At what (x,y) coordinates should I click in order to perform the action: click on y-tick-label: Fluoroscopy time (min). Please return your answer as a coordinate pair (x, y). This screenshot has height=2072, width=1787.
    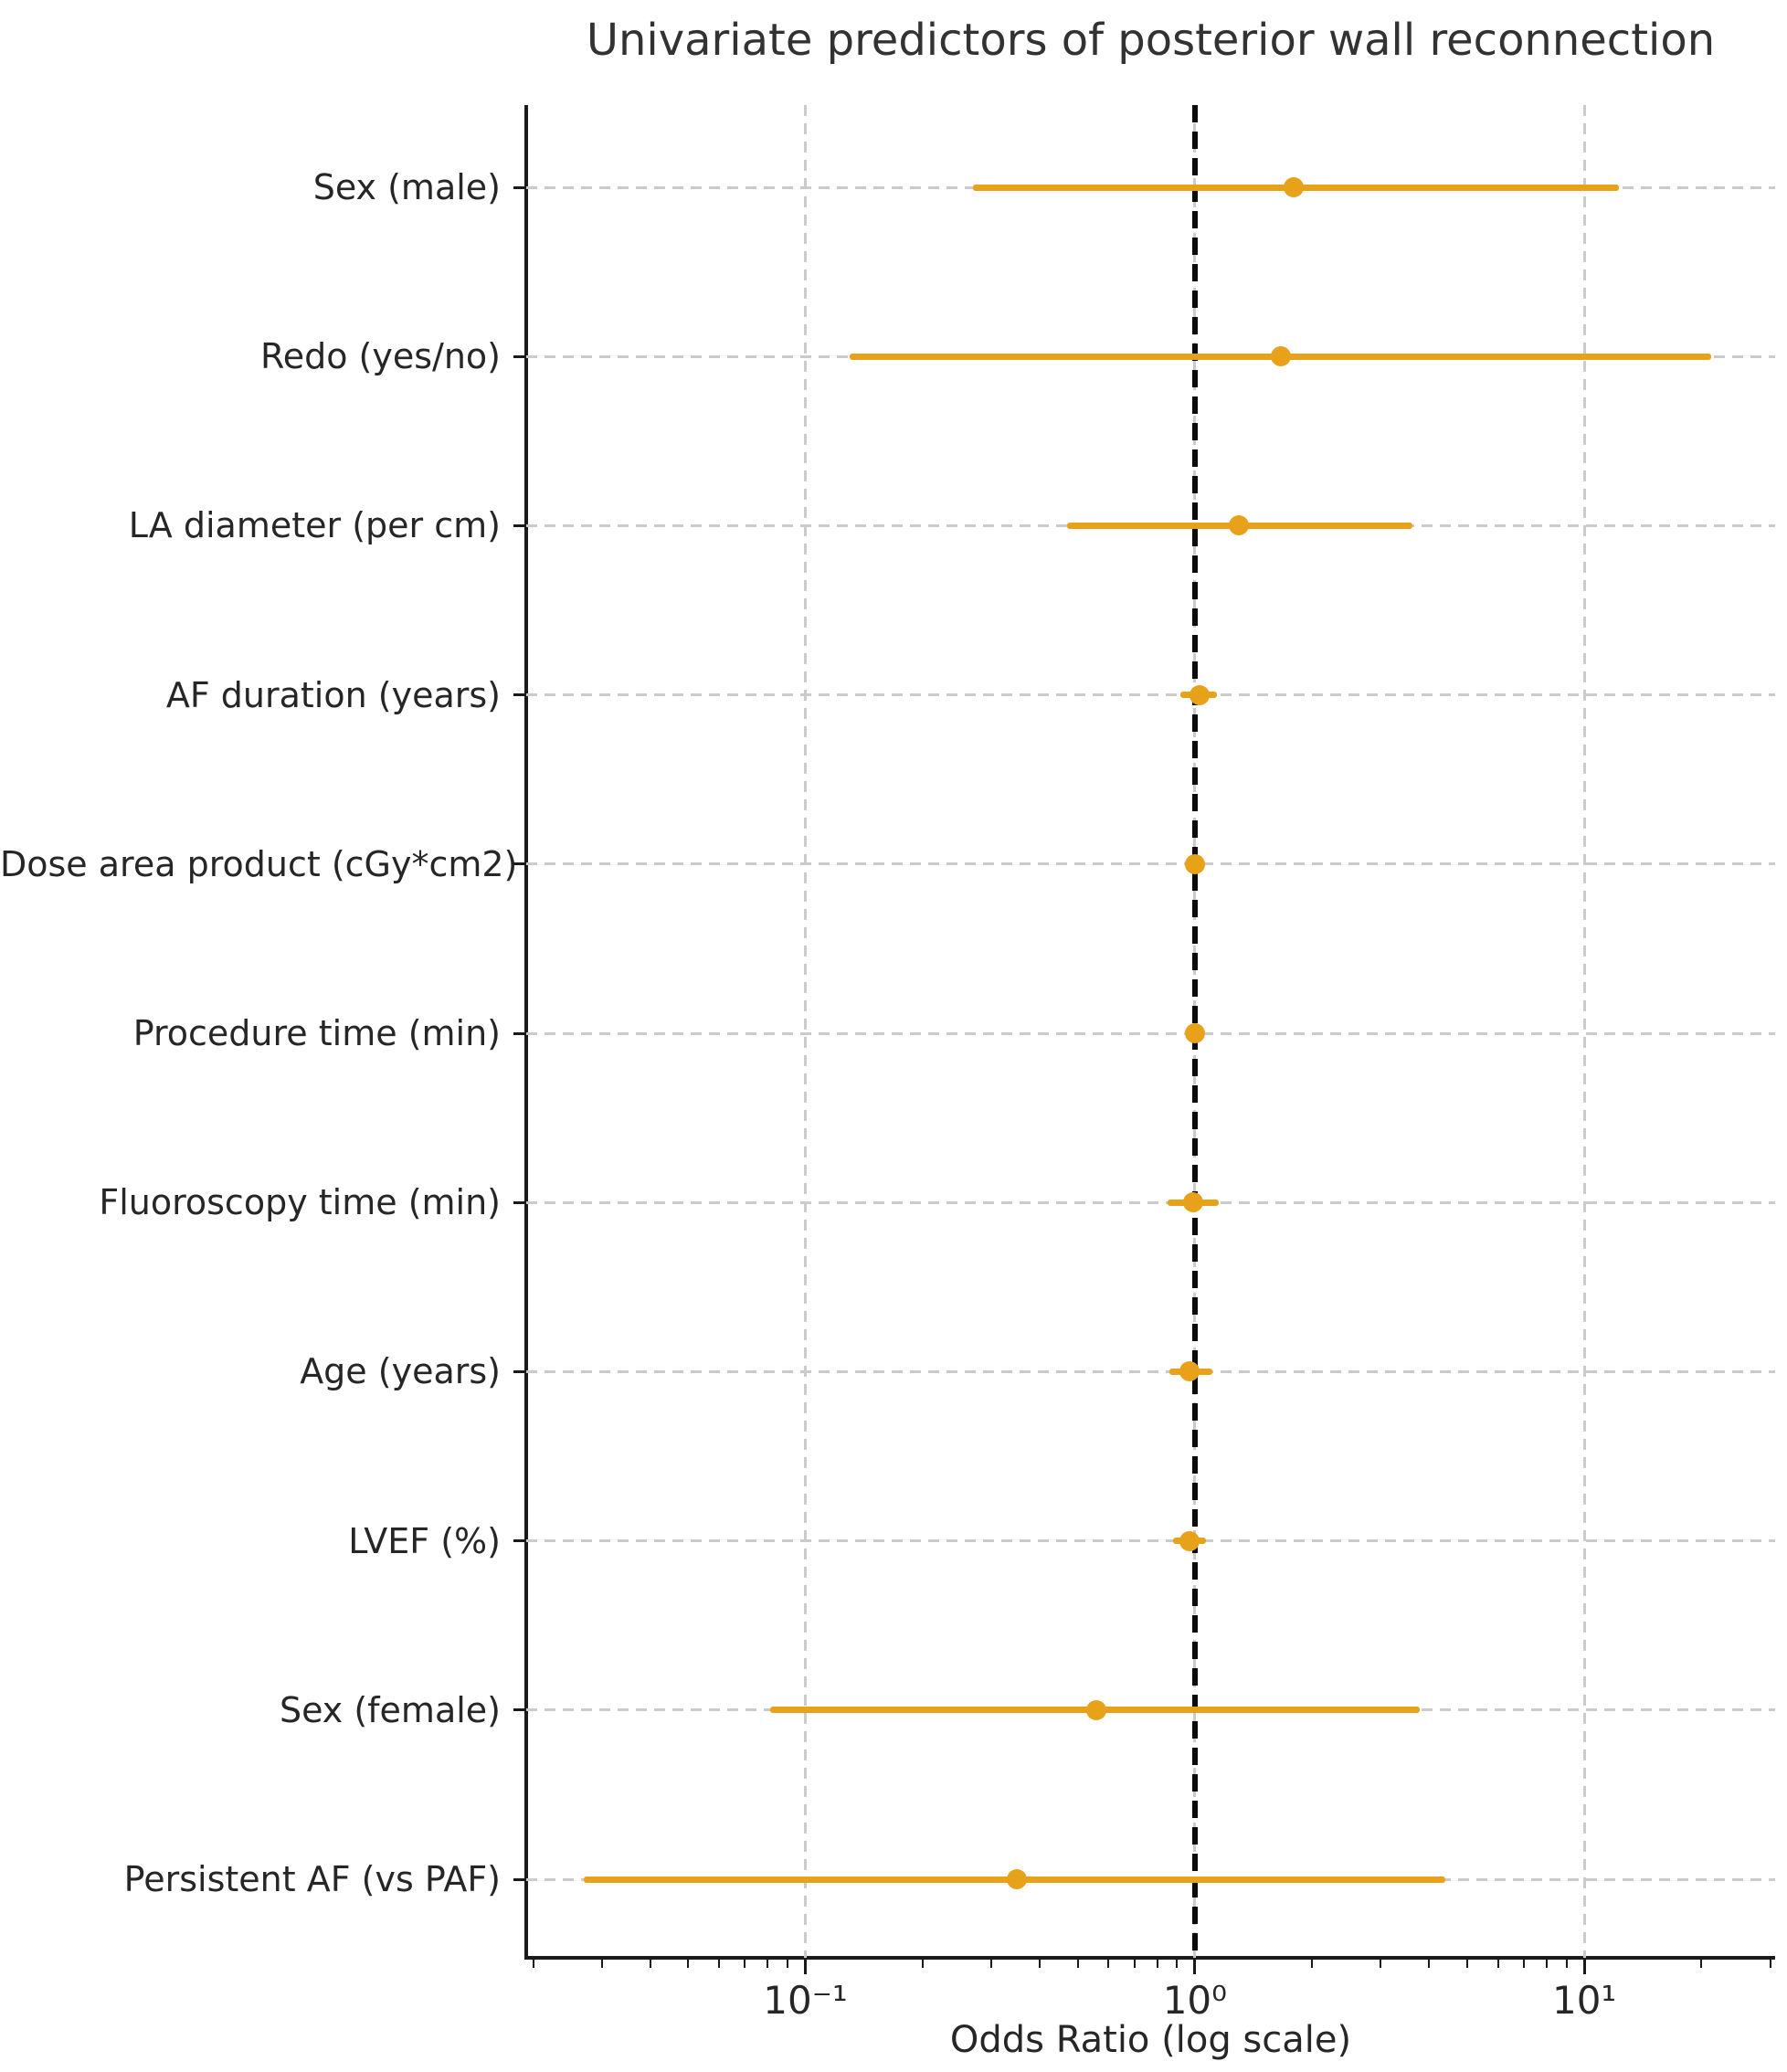
    Looking at the image, I should click on (300, 1202).